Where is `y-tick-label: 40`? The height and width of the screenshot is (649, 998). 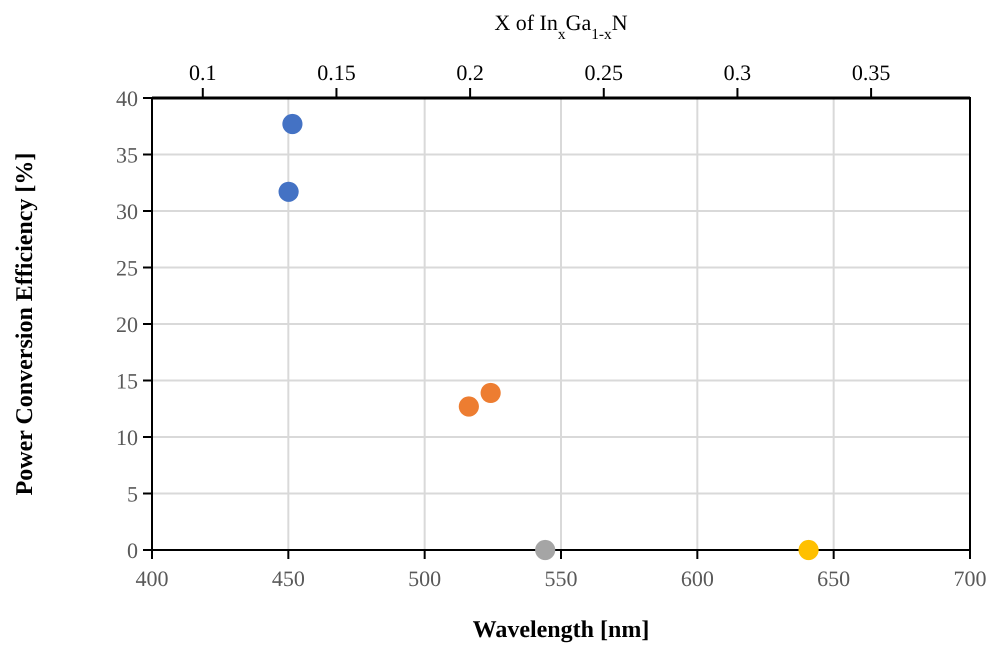 y-tick-label: 40 is located at coordinates (127, 98).